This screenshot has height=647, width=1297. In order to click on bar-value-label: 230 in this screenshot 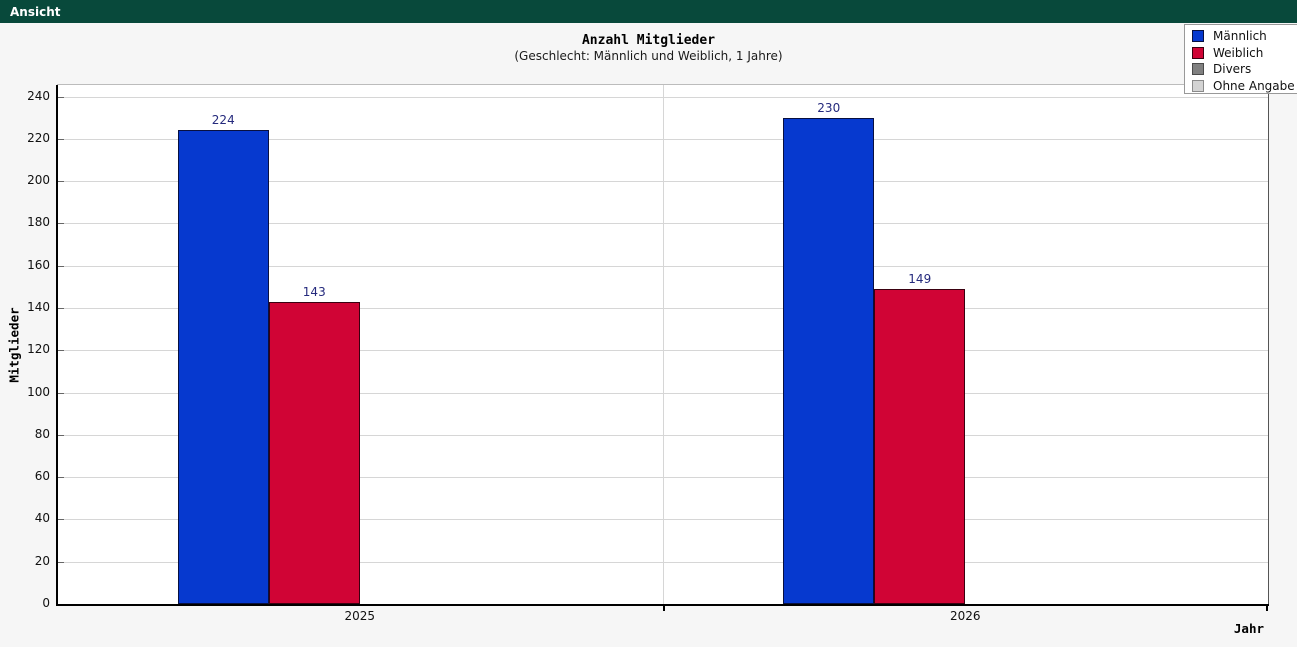, I will do `click(829, 107)`.